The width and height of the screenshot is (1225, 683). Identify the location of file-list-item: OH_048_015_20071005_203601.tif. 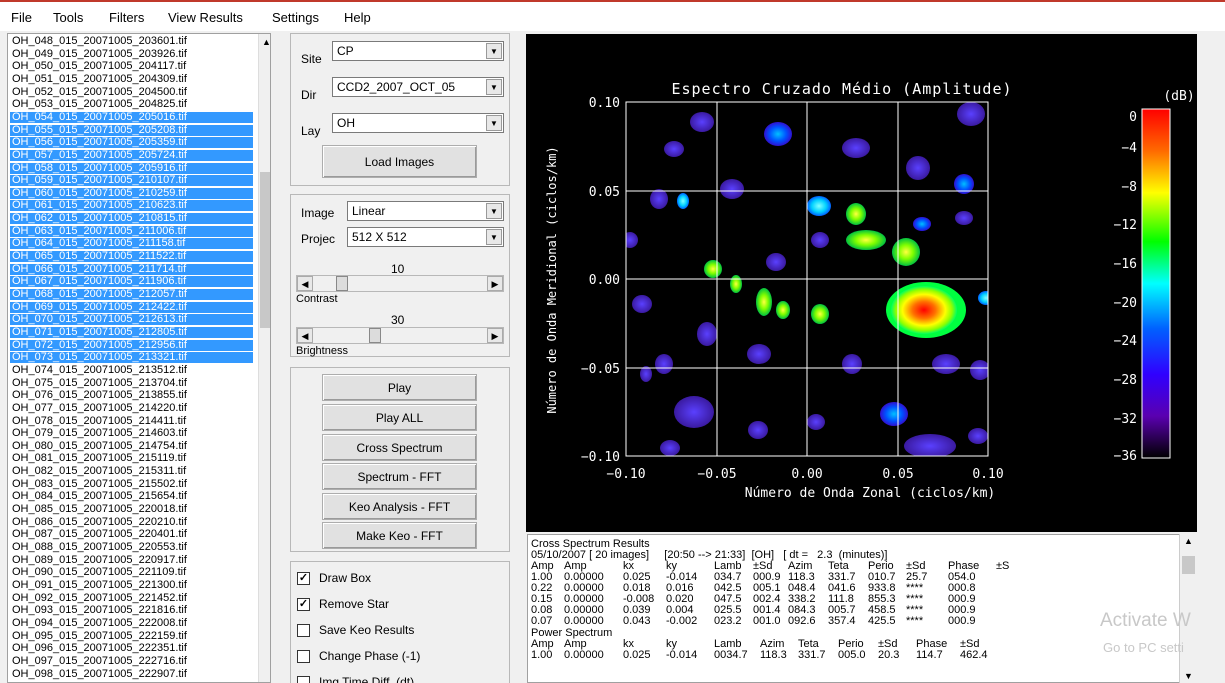
(99, 41).